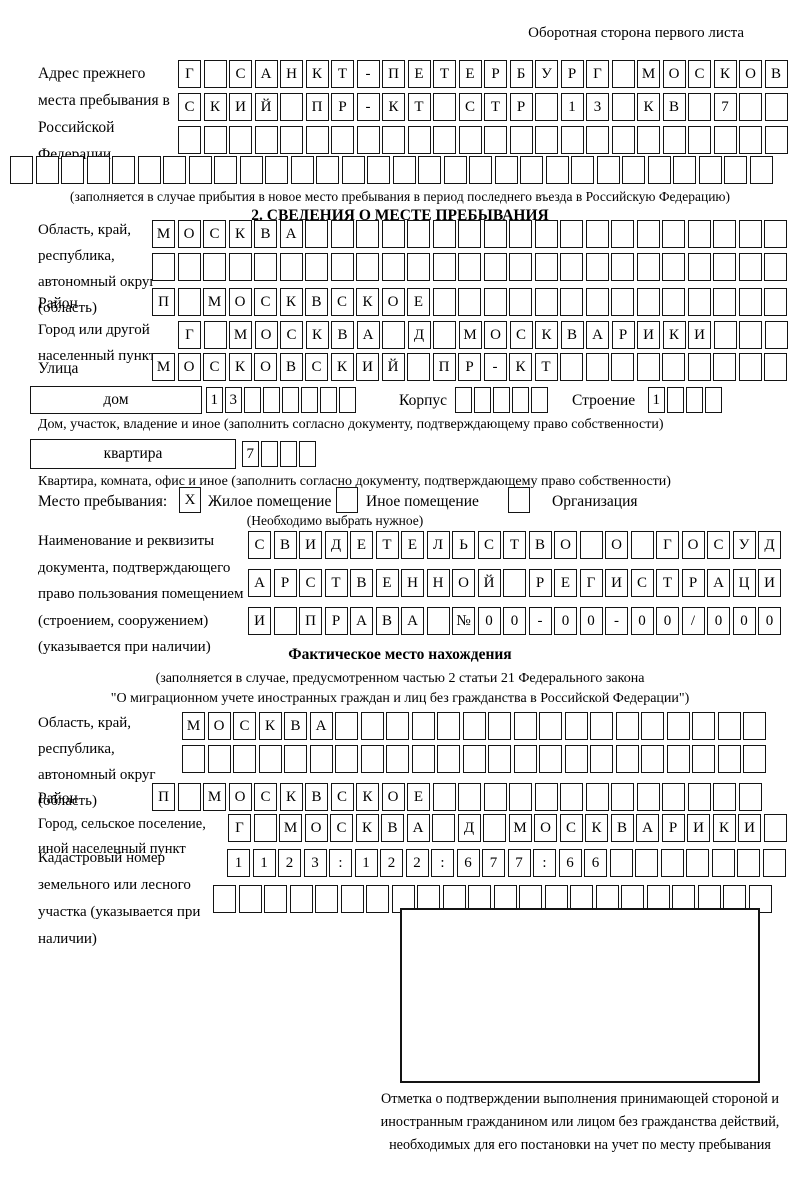 The width and height of the screenshot is (800, 1180). I want to click on char-cell: А, so click(368, 335).